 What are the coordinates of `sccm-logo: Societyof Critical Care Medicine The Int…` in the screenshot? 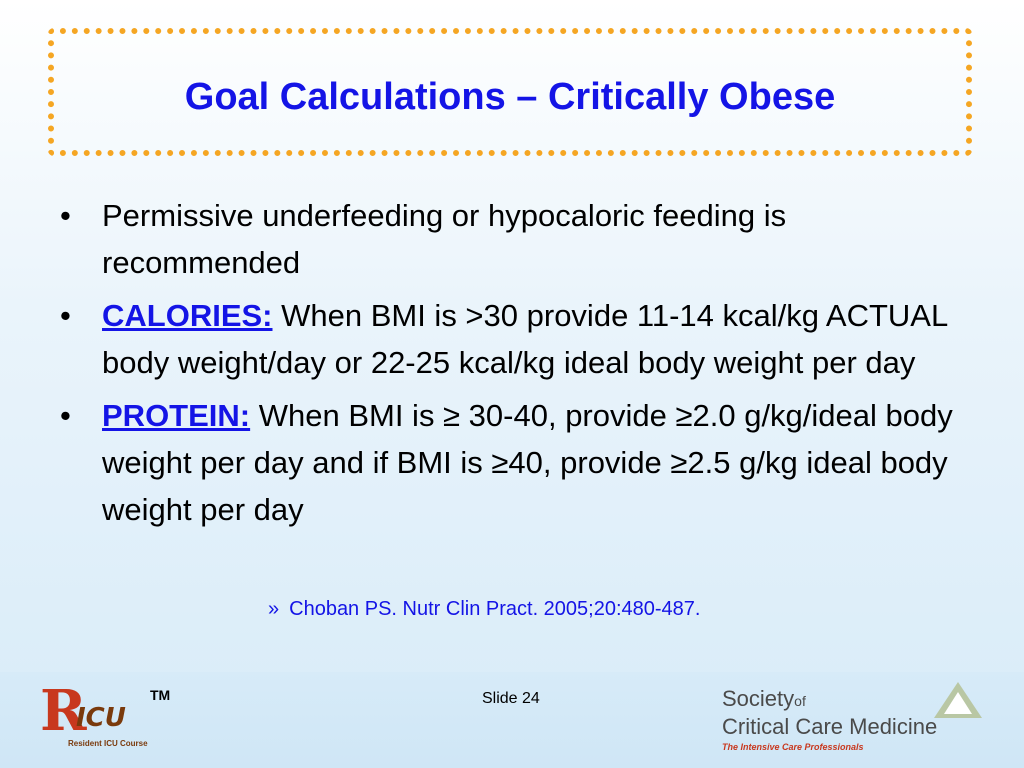 It's located at (857, 718).